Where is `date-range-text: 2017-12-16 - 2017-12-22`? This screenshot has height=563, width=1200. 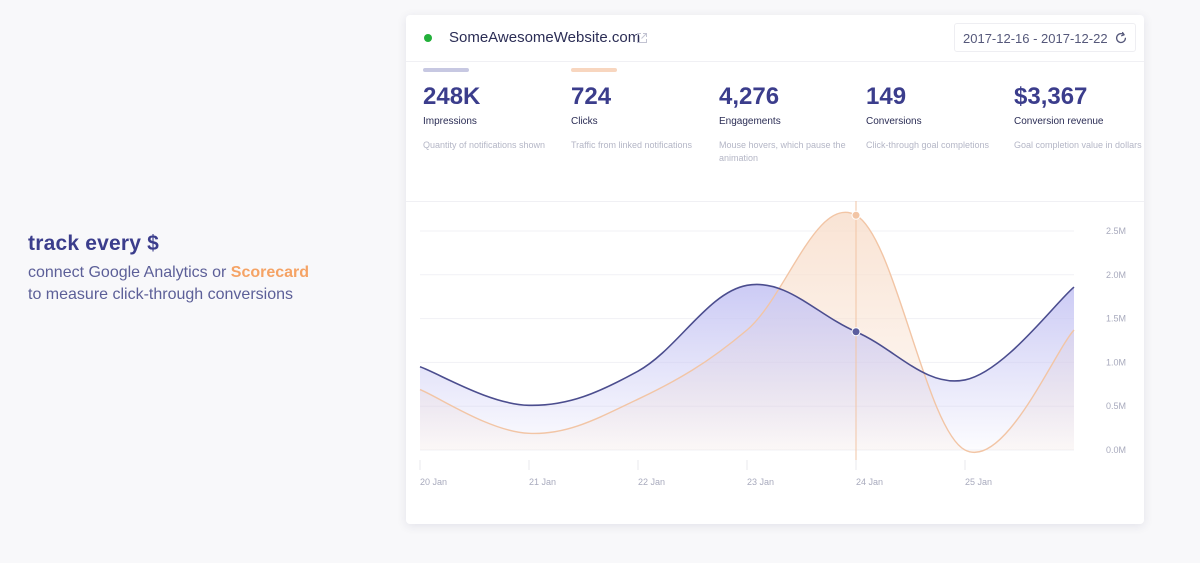 date-range-text: 2017-12-16 - 2017-12-22 is located at coordinates (1035, 38).